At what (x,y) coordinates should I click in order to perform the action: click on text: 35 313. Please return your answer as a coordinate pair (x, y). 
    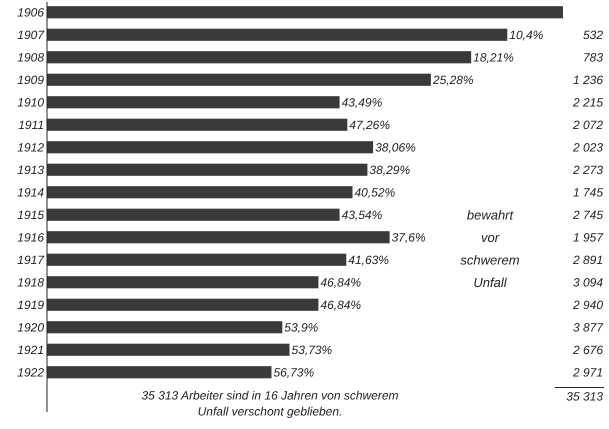
    Looking at the image, I should click on (585, 397).